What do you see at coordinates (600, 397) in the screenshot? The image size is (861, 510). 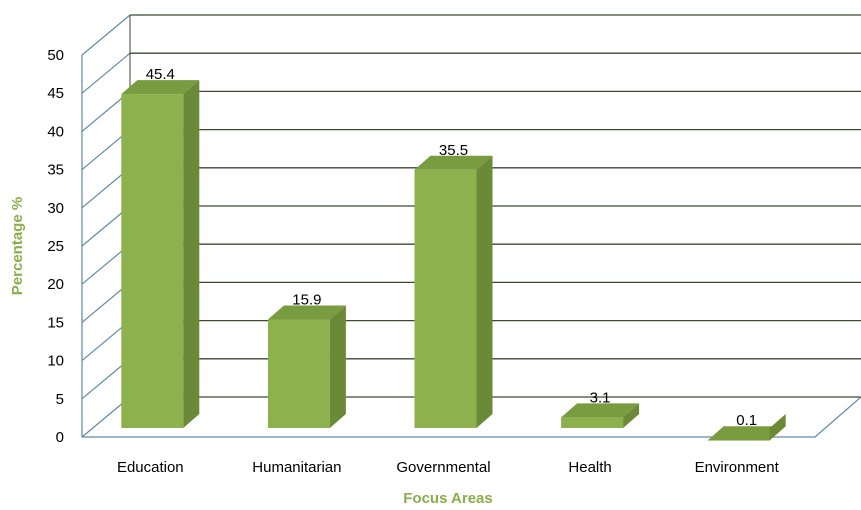 I see `data-label: 3.1` at bounding box center [600, 397].